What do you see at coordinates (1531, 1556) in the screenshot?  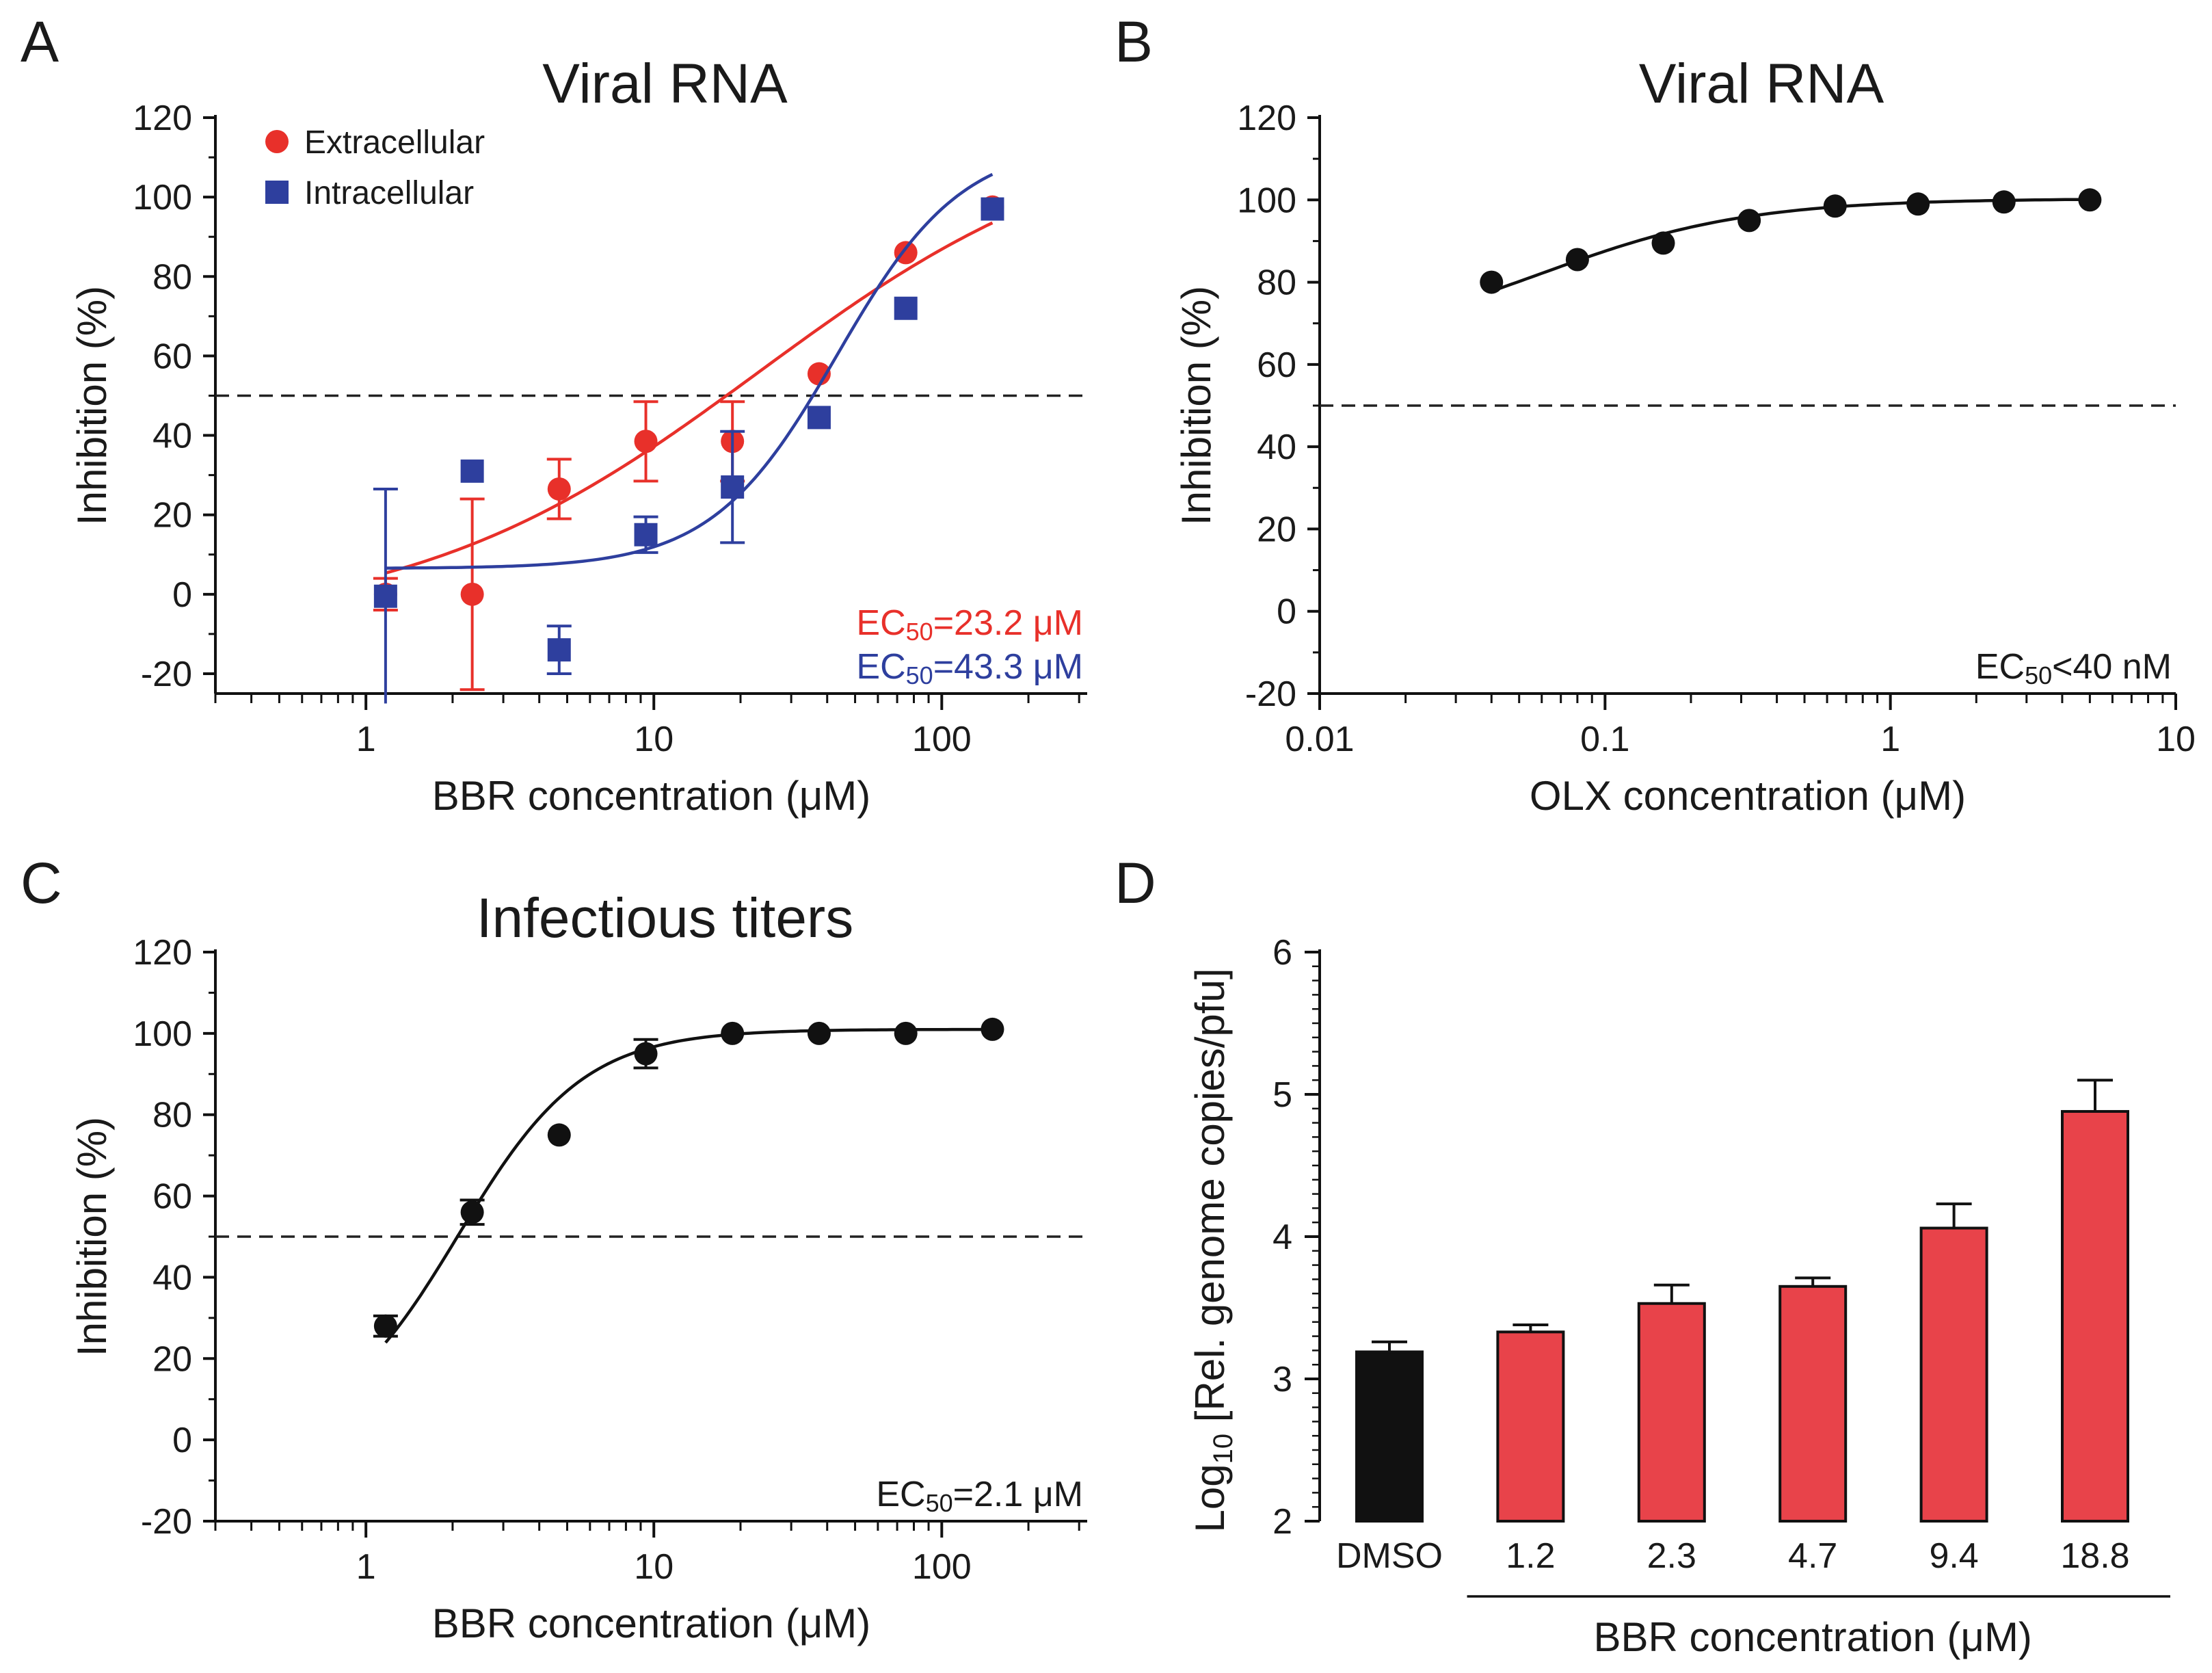 I see `x-category-label: 1.2` at bounding box center [1531, 1556].